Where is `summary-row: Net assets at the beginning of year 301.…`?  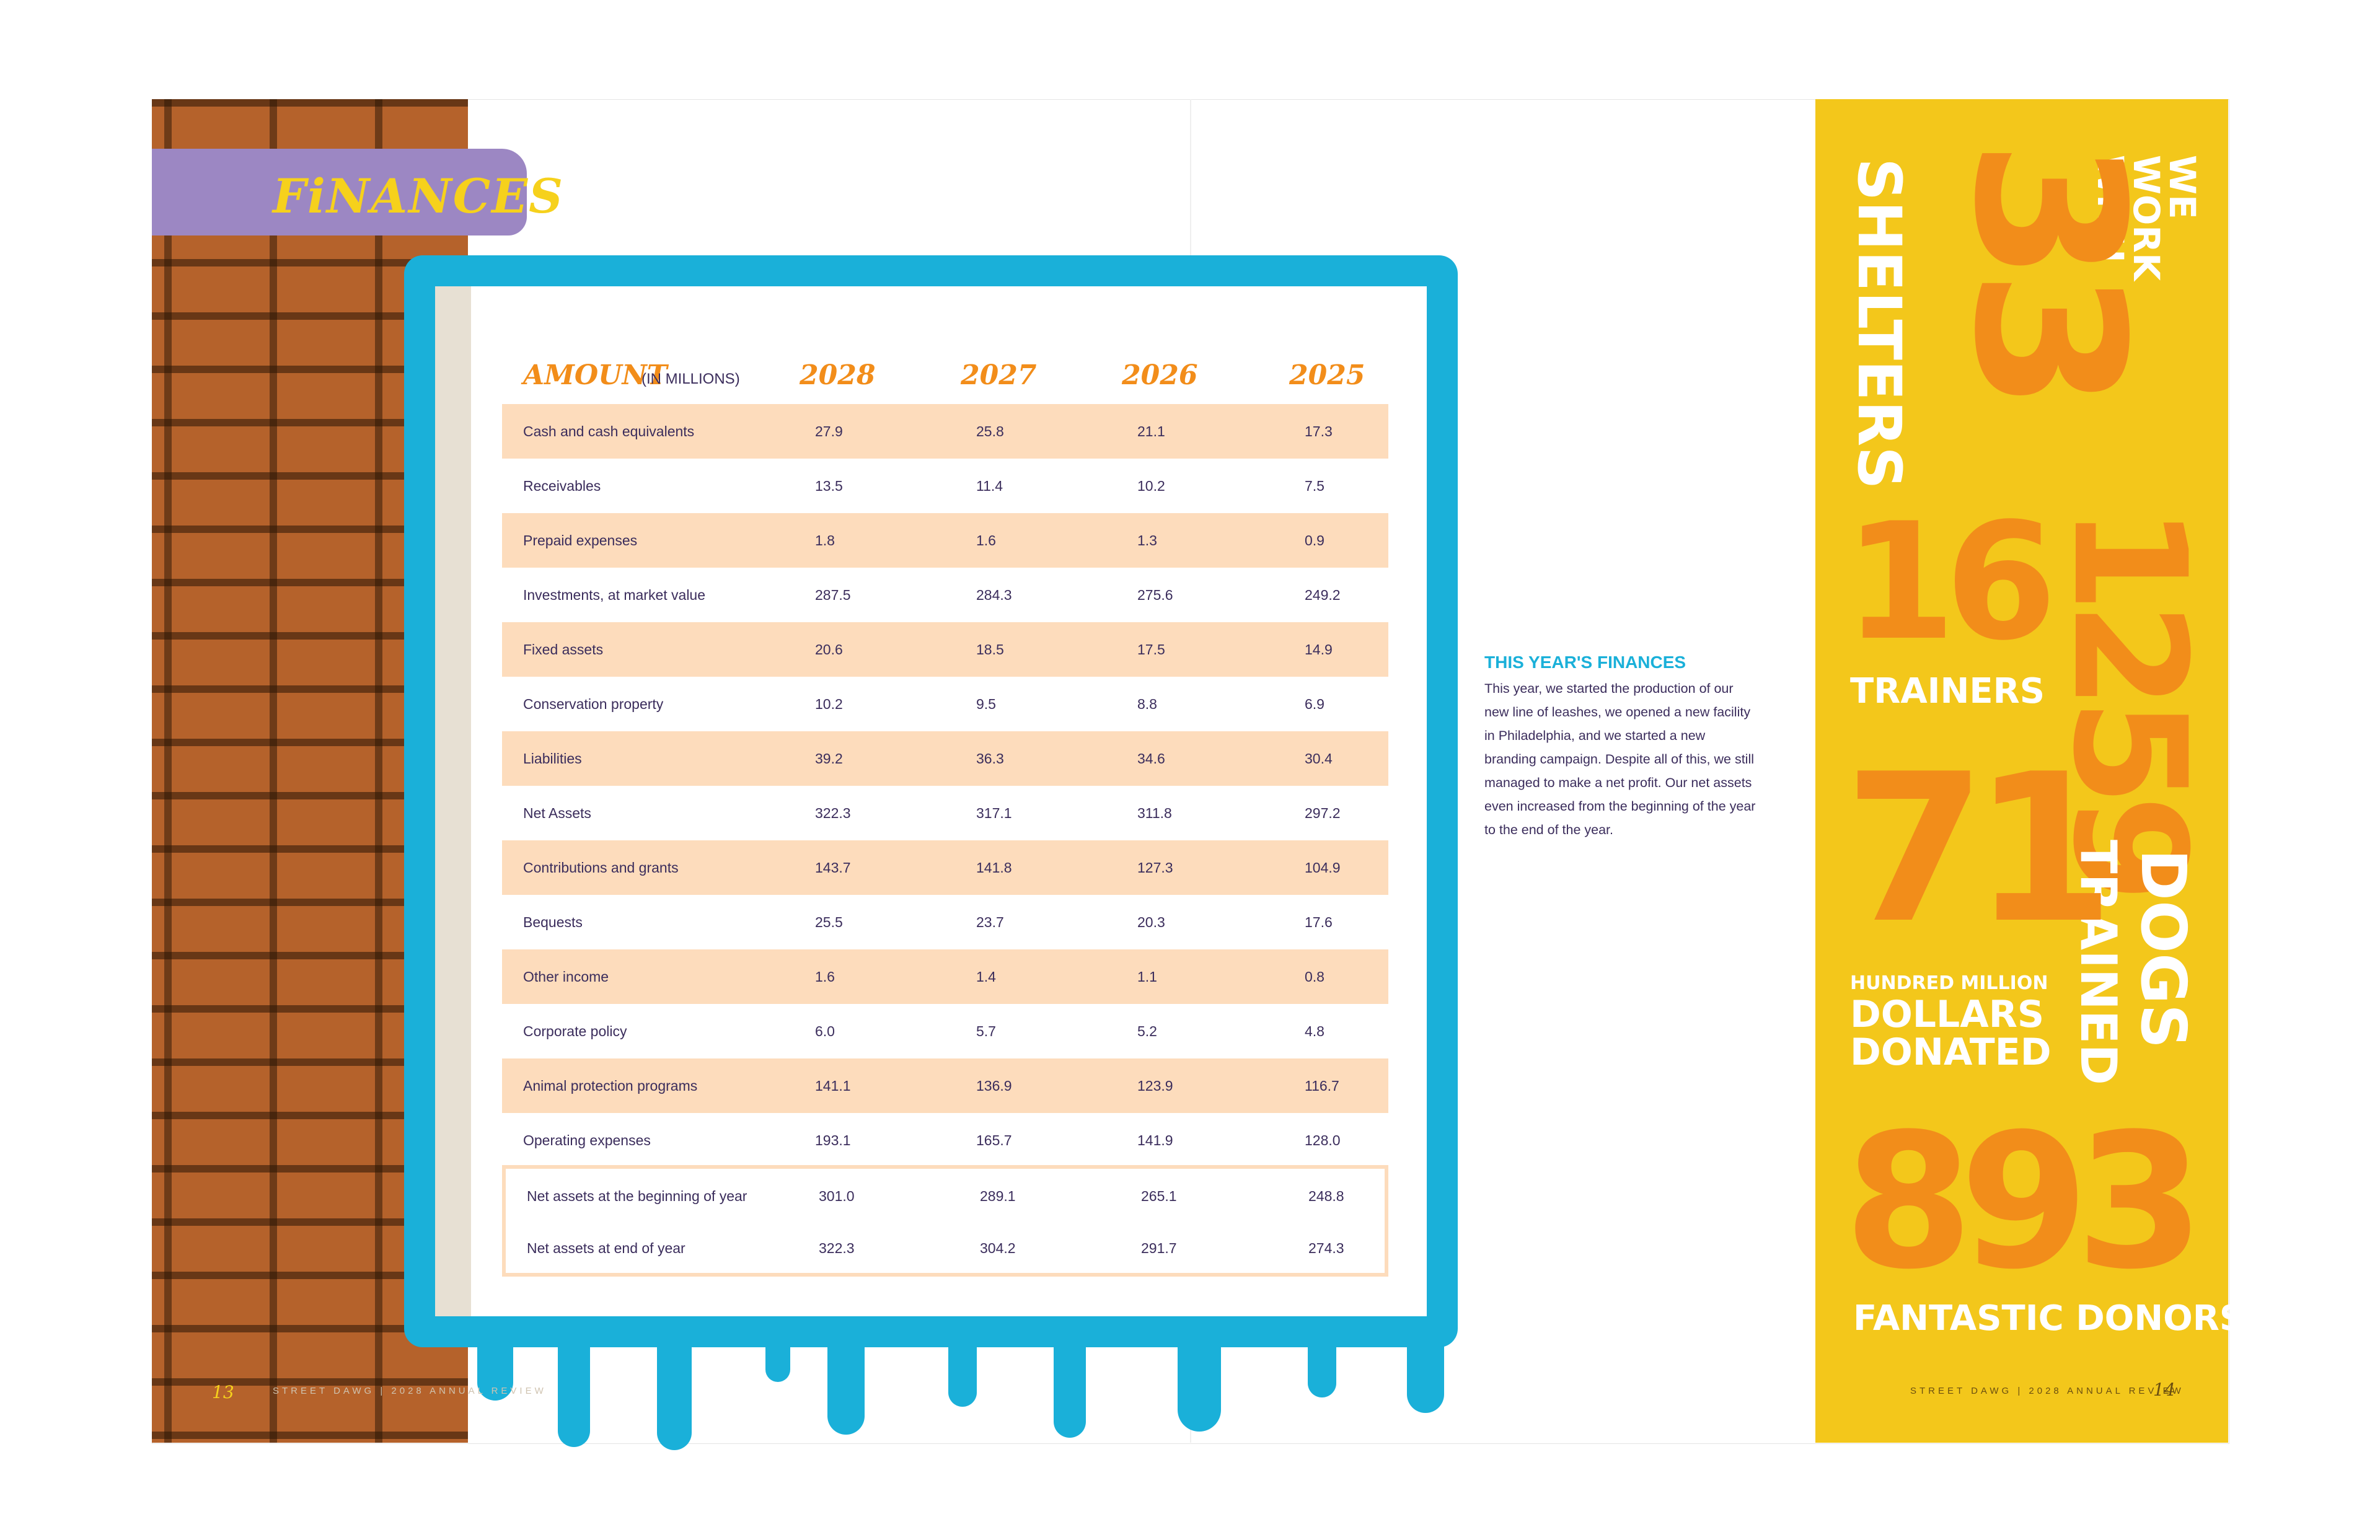 summary-row: Net assets at the beginning of year 301.… is located at coordinates (945, 1196).